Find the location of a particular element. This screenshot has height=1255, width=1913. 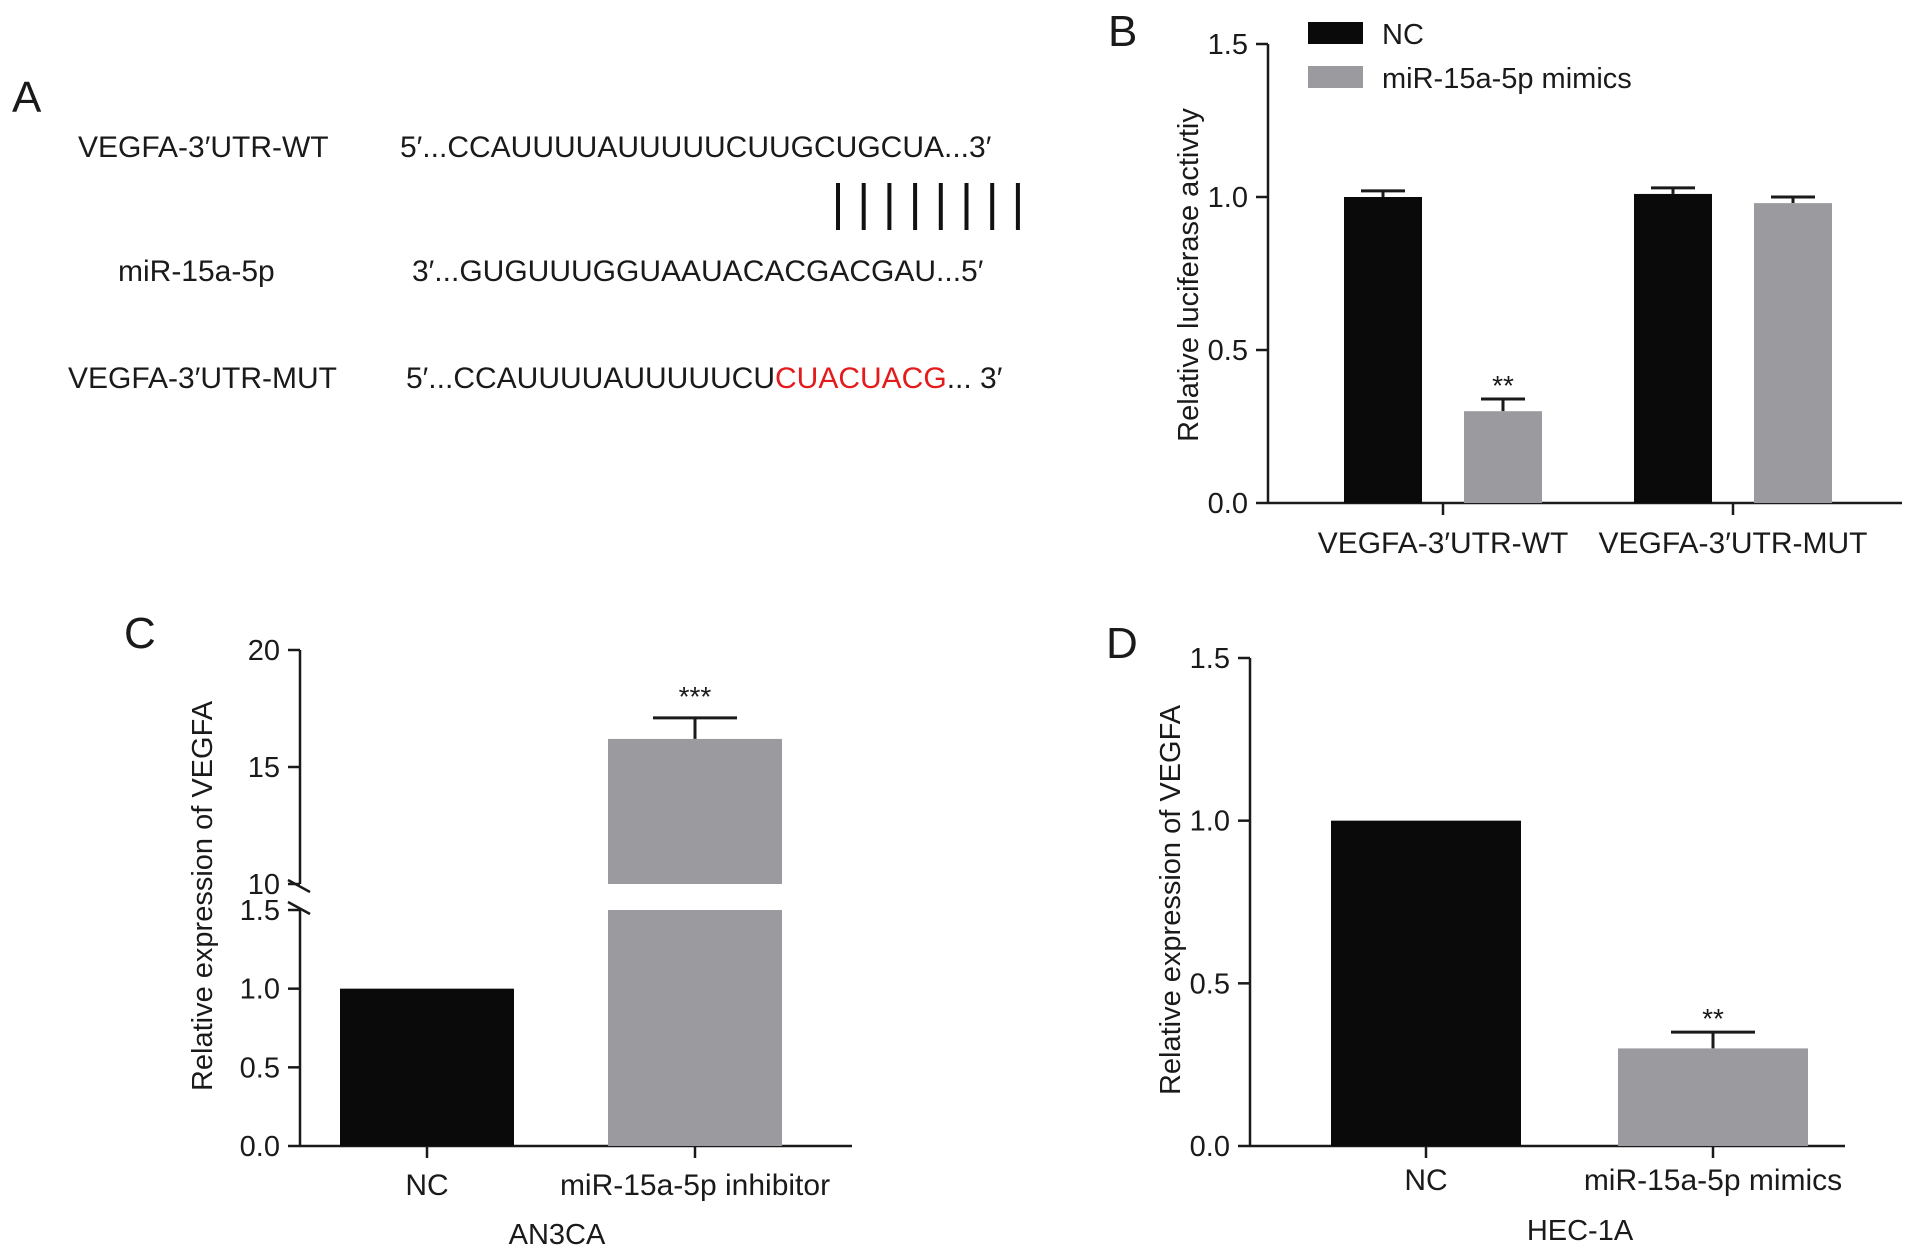

panel-letter-d: D is located at coordinates (1122, 643).